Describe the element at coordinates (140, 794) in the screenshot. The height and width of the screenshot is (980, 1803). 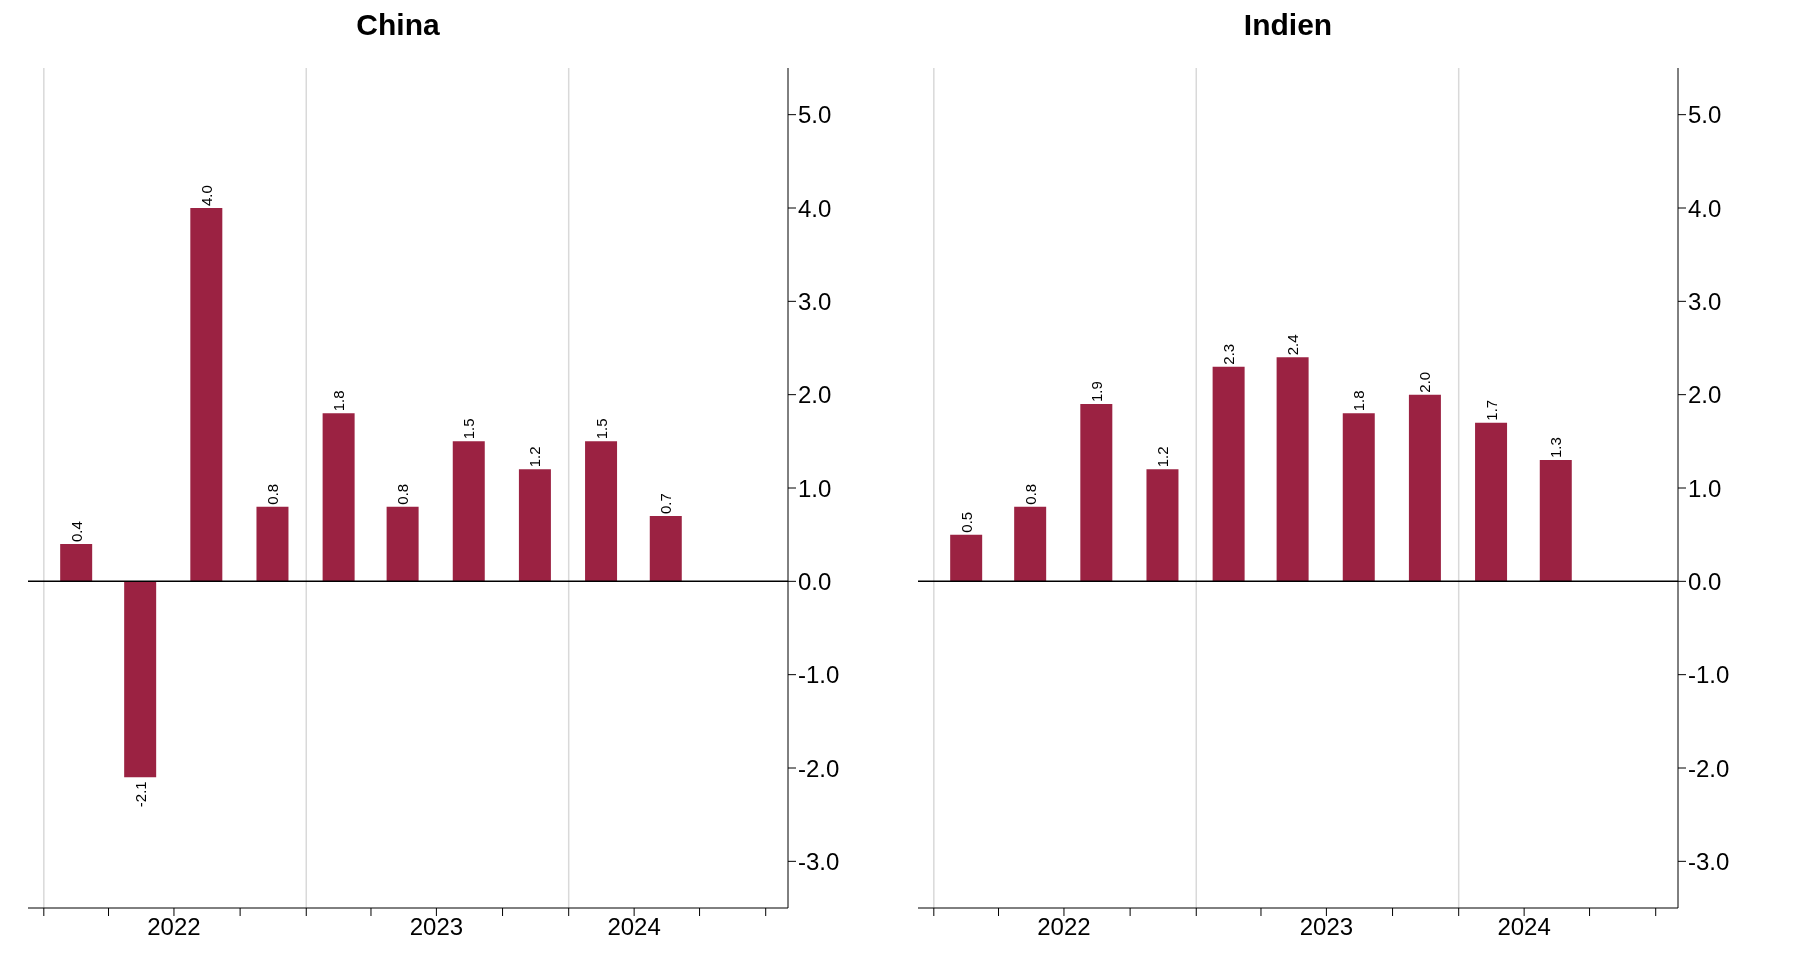
I see `data-label: -2.1` at that location.